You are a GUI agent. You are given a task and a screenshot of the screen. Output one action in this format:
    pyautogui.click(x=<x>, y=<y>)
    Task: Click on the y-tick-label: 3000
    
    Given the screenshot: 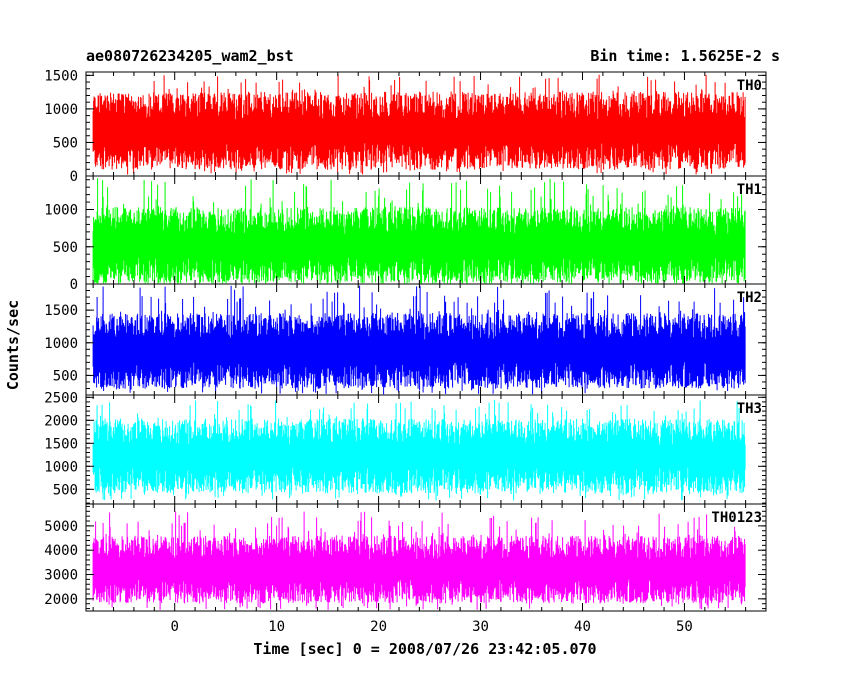 What is the action you would take?
    pyautogui.click(x=61, y=576)
    